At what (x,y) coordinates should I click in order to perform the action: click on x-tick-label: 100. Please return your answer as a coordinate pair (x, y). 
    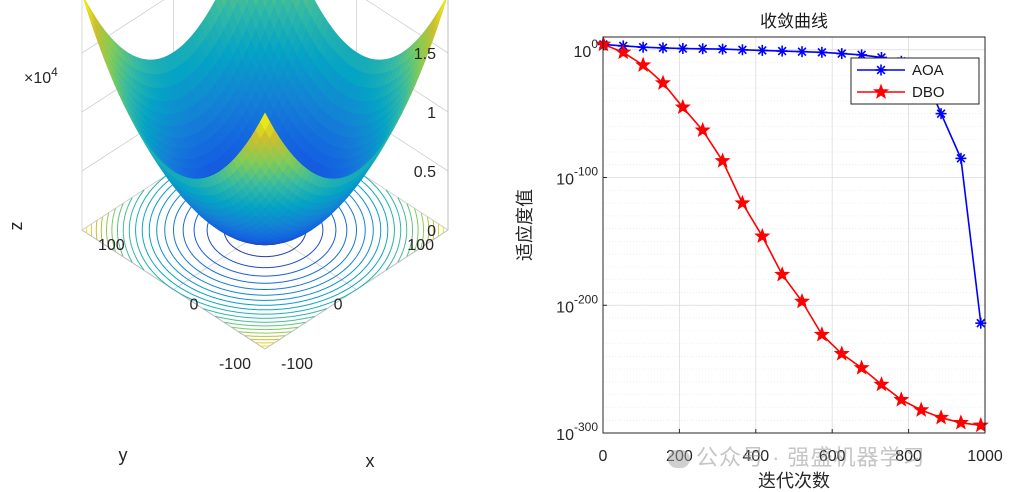
    Looking at the image, I should click on (111, 245).